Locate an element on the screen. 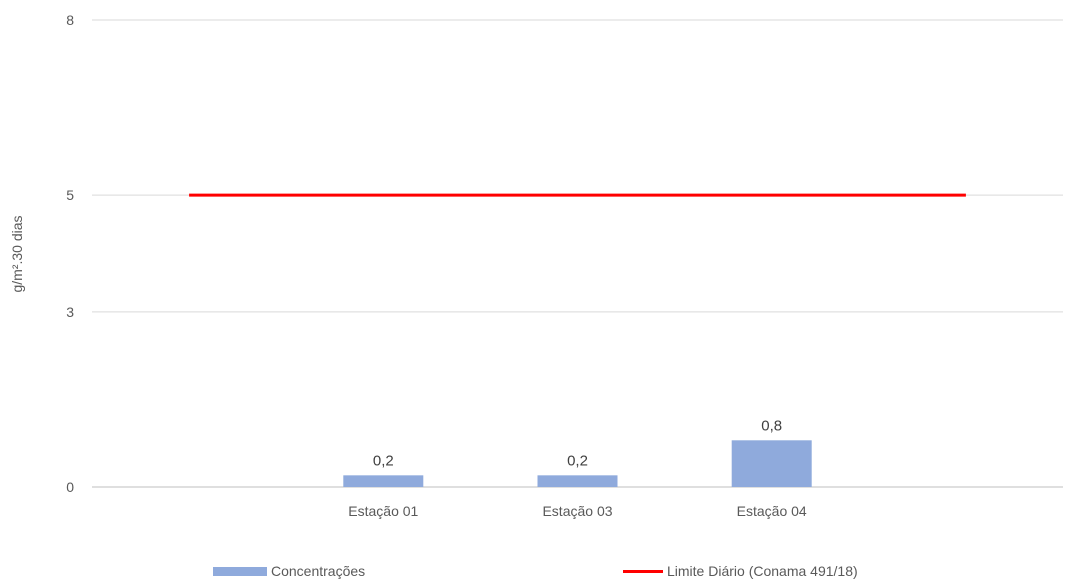 This screenshot has height=581, width=1083. x-tick-label: Estação 03 is located at coordinates (577, 511).